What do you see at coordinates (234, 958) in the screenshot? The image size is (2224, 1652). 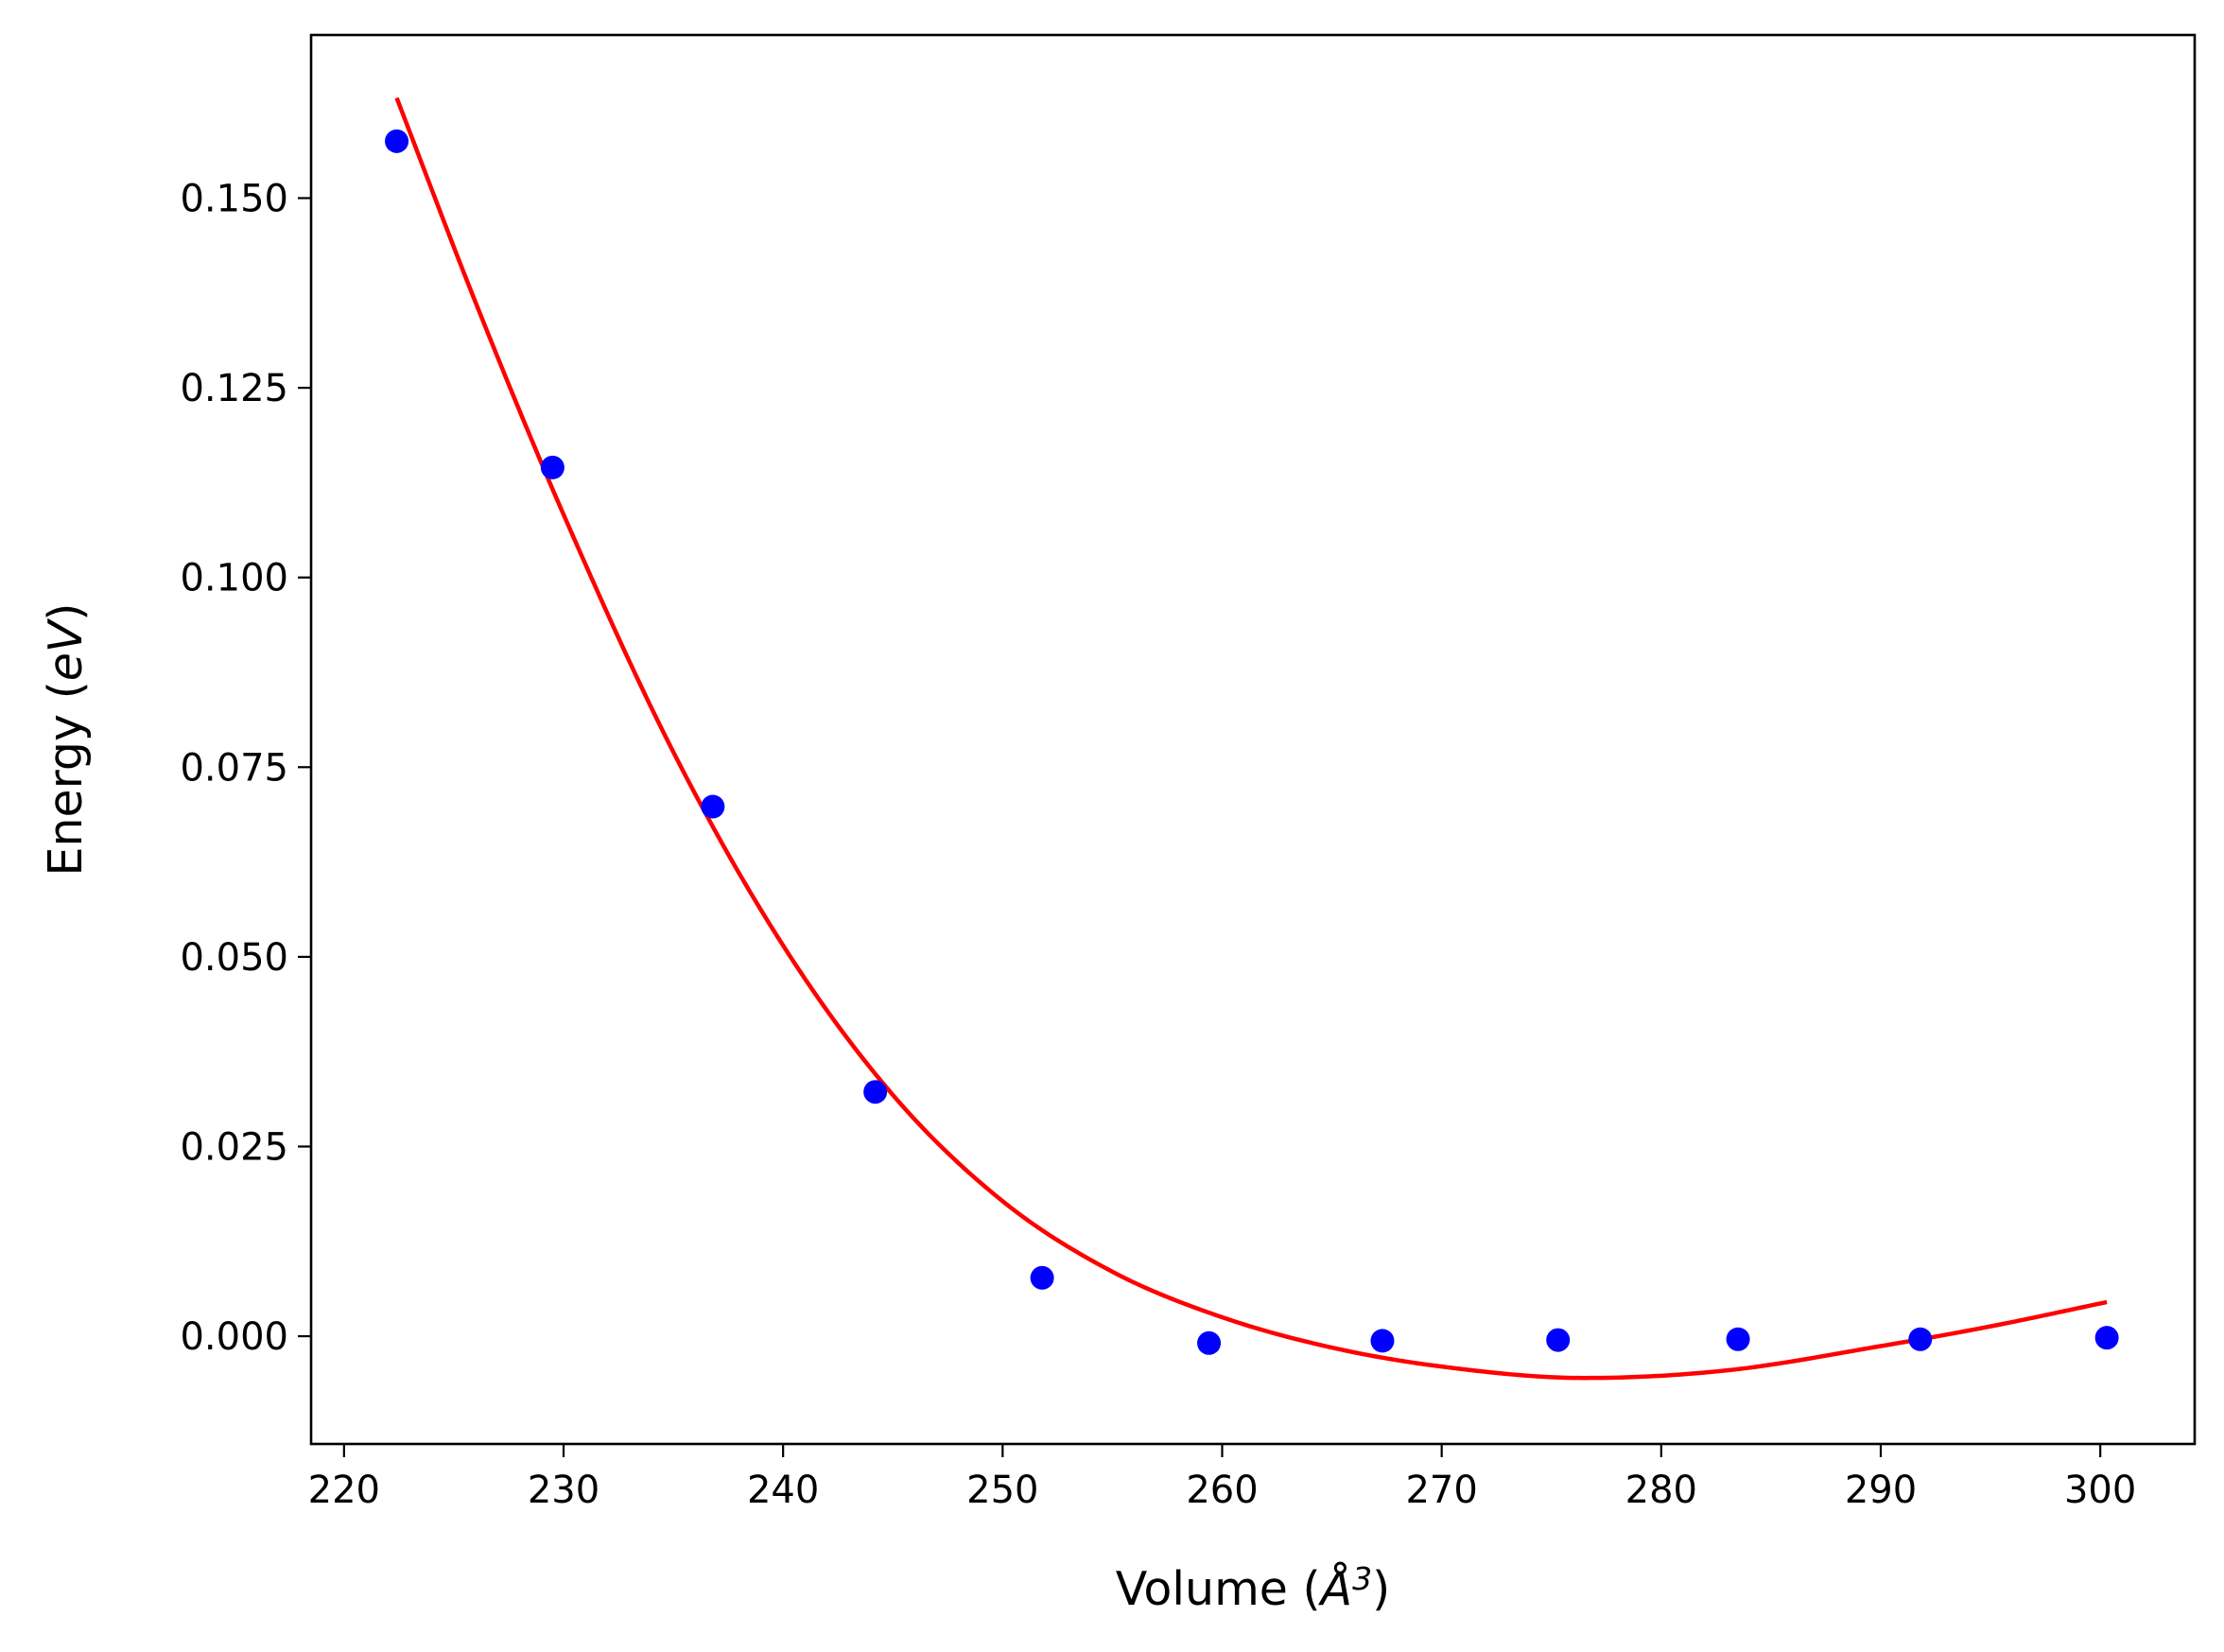 I see `y-tick-label: 0.050` at bounding box center [234, 958].